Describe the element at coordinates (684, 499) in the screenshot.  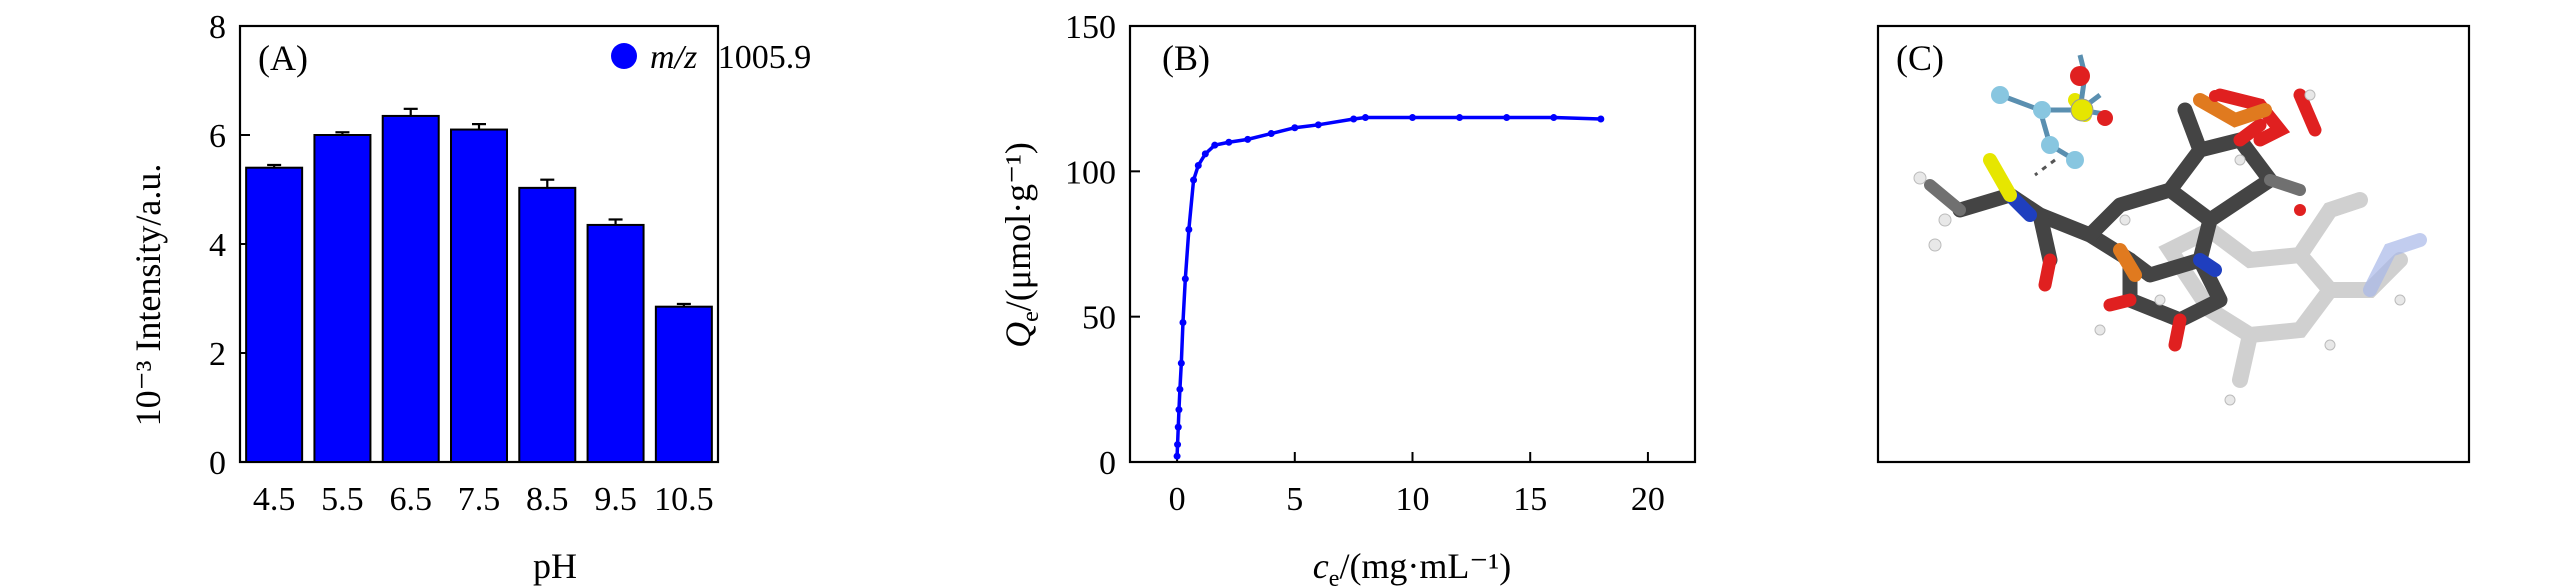
I see `panel-a-xtick-label: 10.5` at that location.